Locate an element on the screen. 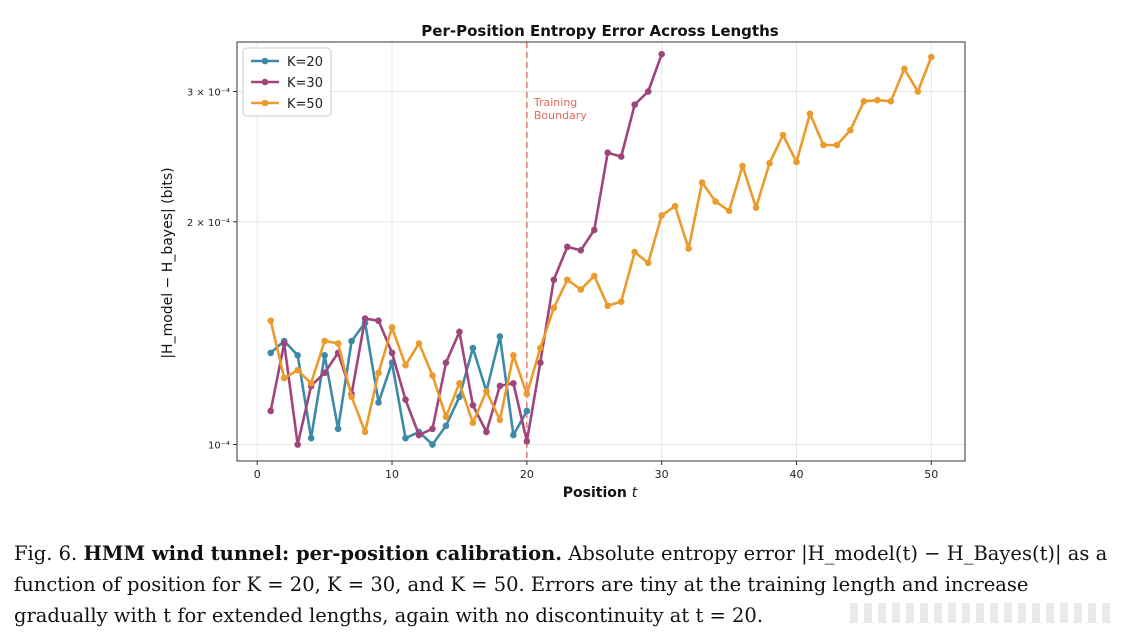  training-boundary-label: Training is located at coordinates (555, 102).